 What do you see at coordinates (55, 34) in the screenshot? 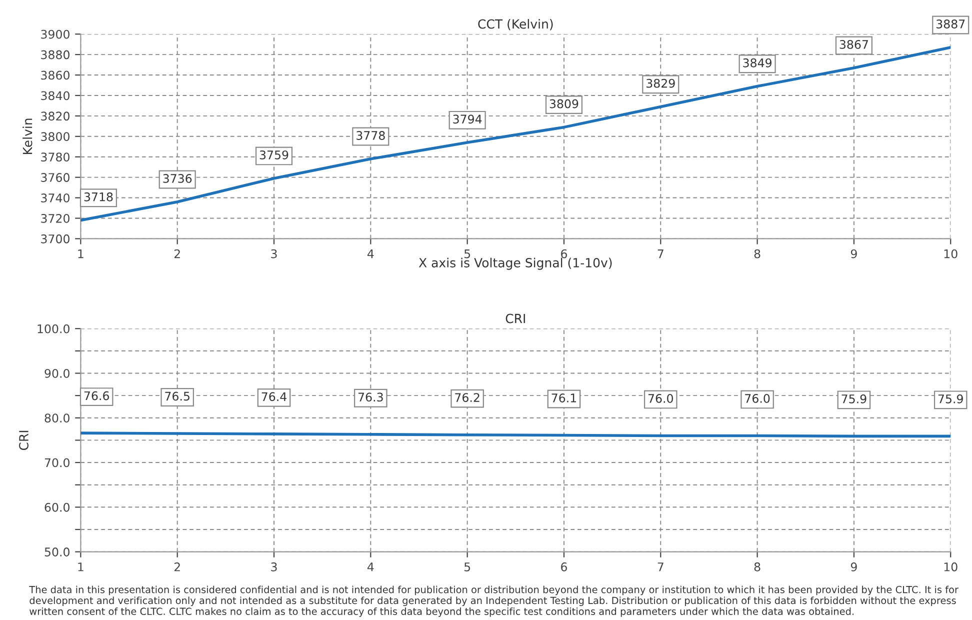
I see `y-tick-label: 3900` at bounding box center [55, 34].